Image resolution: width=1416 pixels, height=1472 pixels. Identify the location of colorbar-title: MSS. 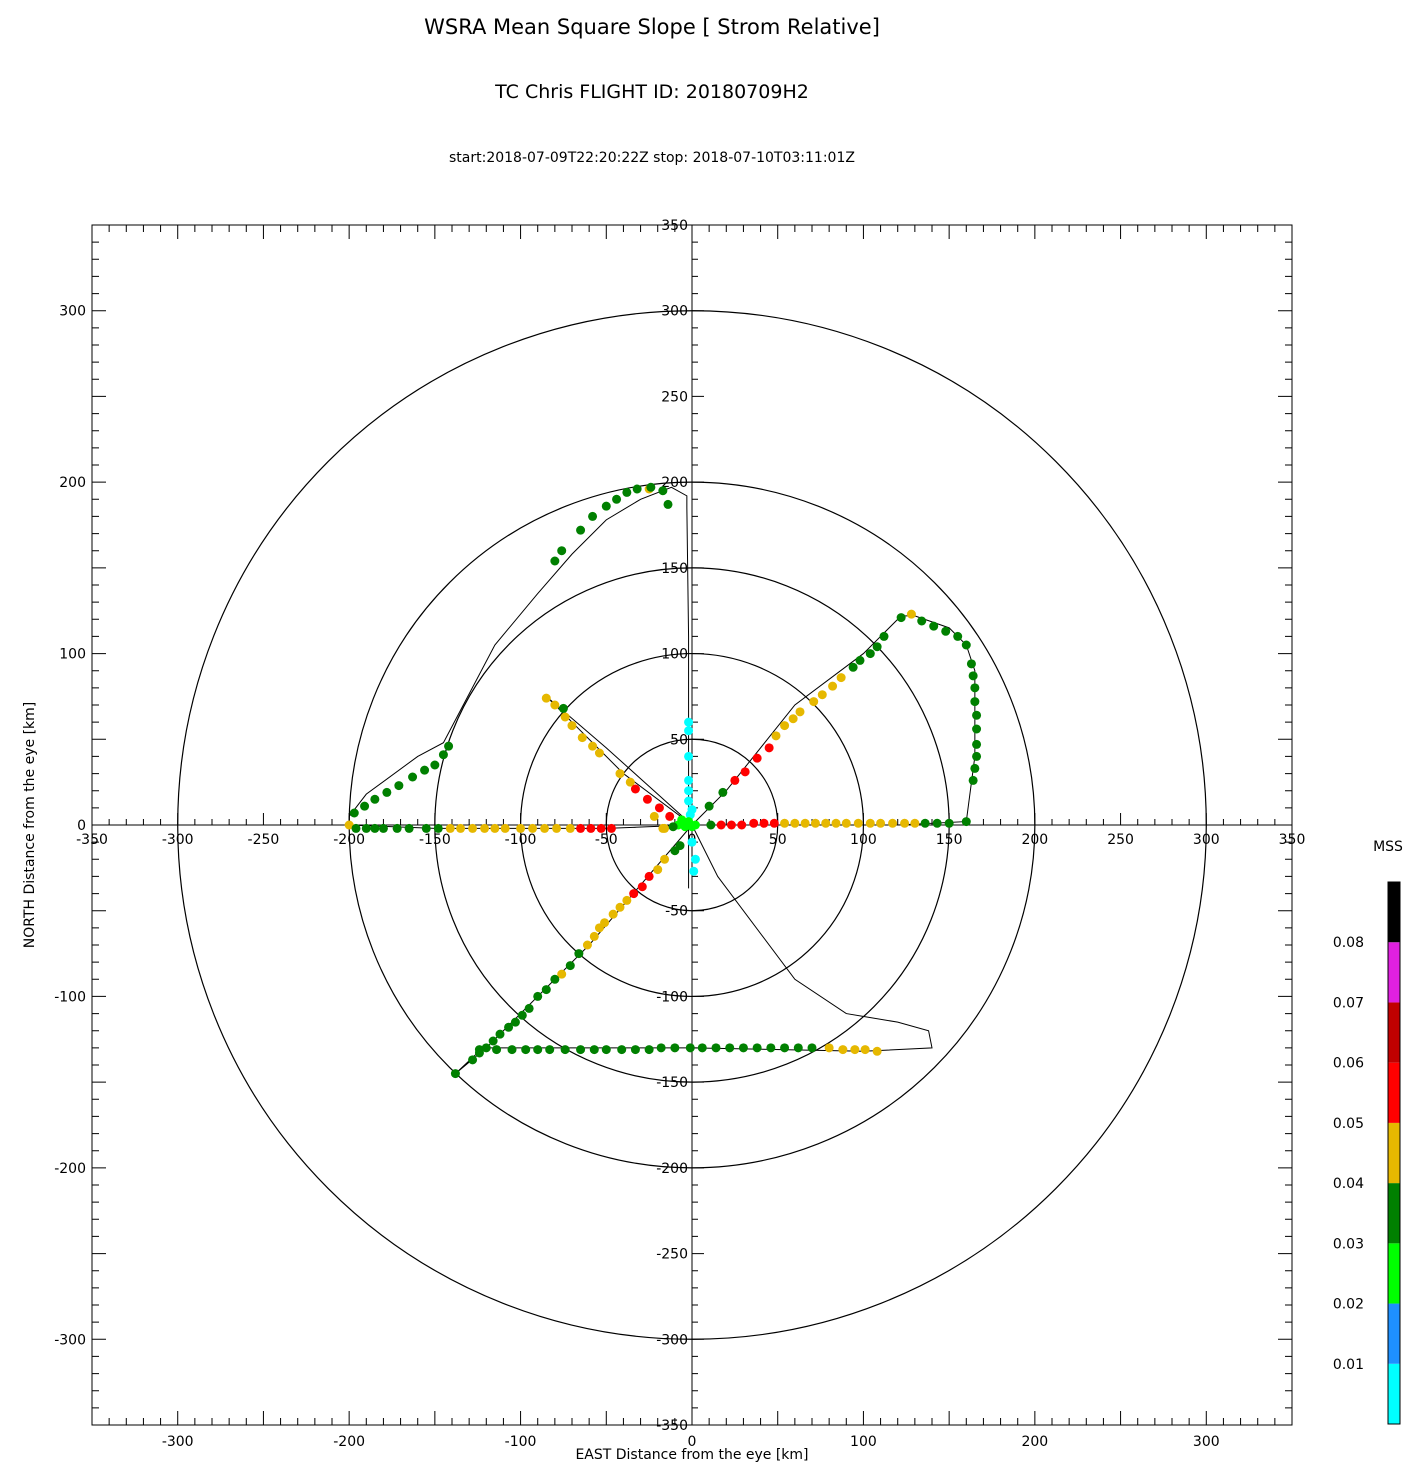
(1388, 847).